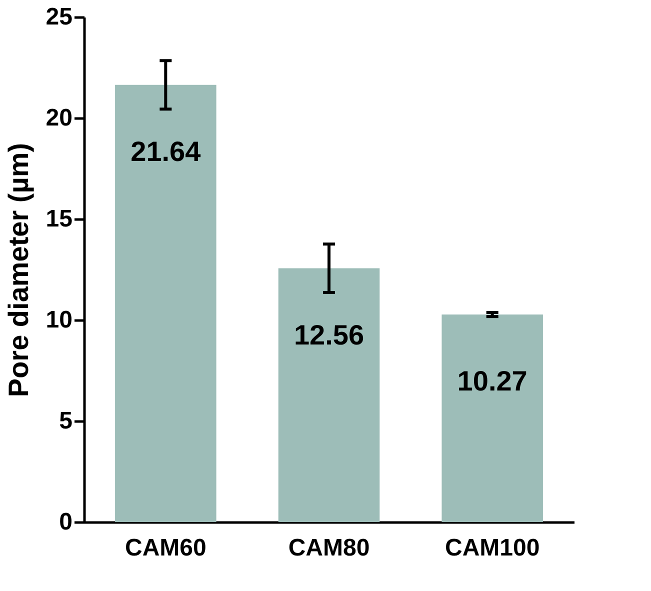 The width and height of the screenshot is (651, 591). What do you see at coordinates (65, 421) in the screenshot?
I see `y-tick-label: 5` at bounding box center [65, 421].